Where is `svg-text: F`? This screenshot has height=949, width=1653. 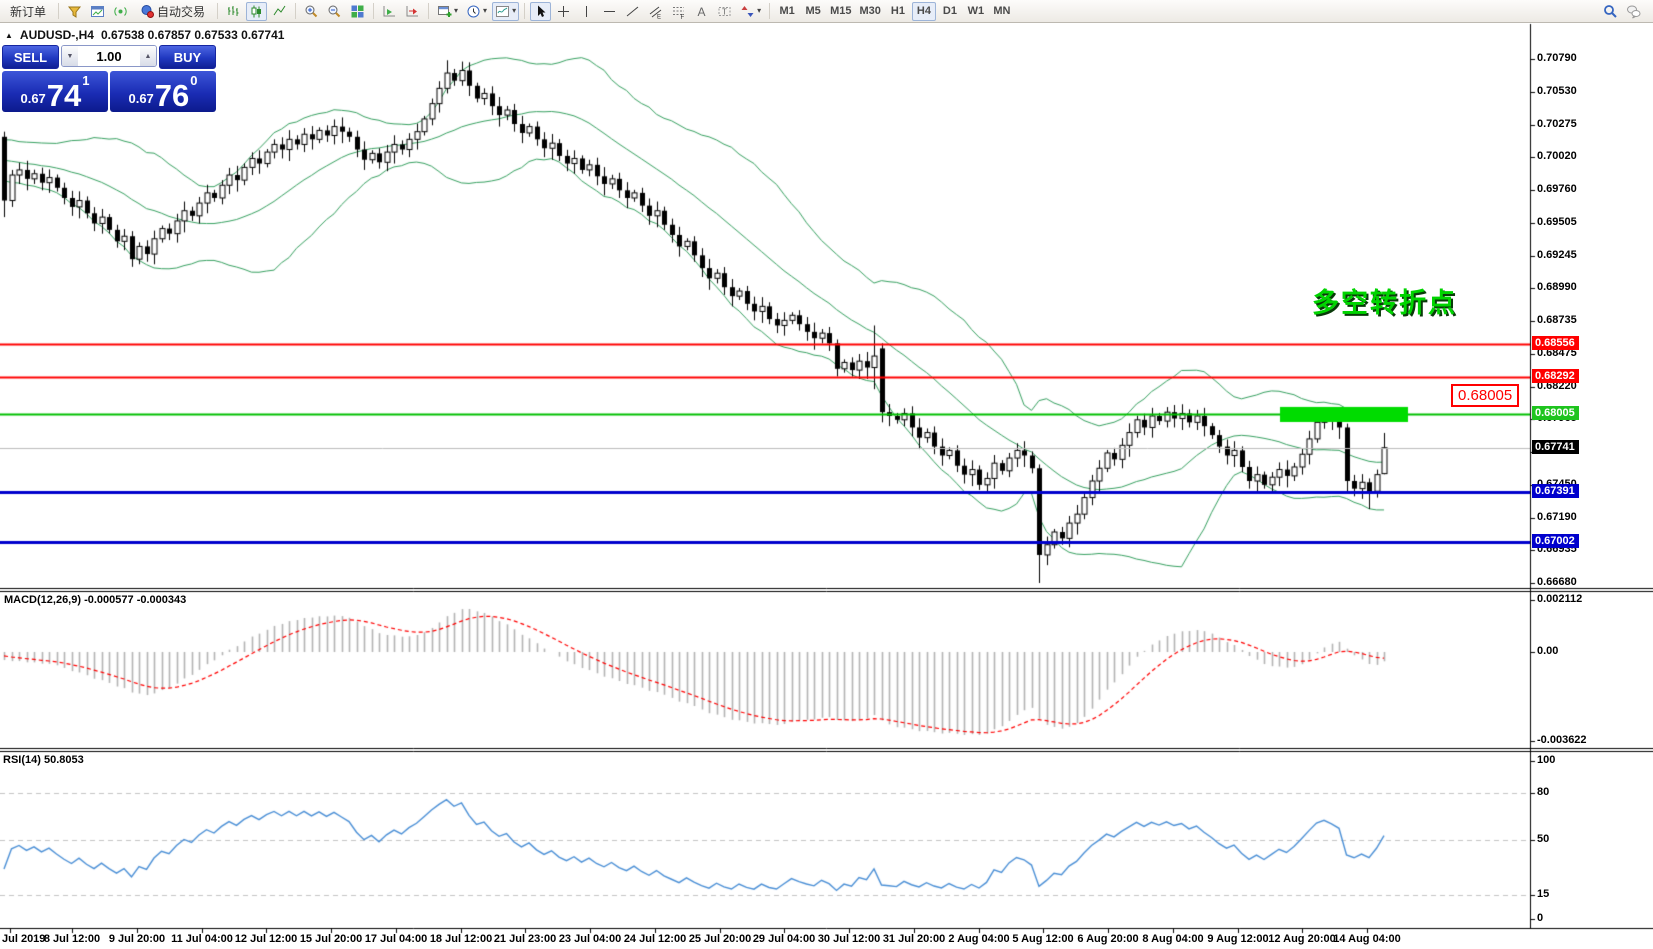
svg-text: F is located at coordinates (683, 17).